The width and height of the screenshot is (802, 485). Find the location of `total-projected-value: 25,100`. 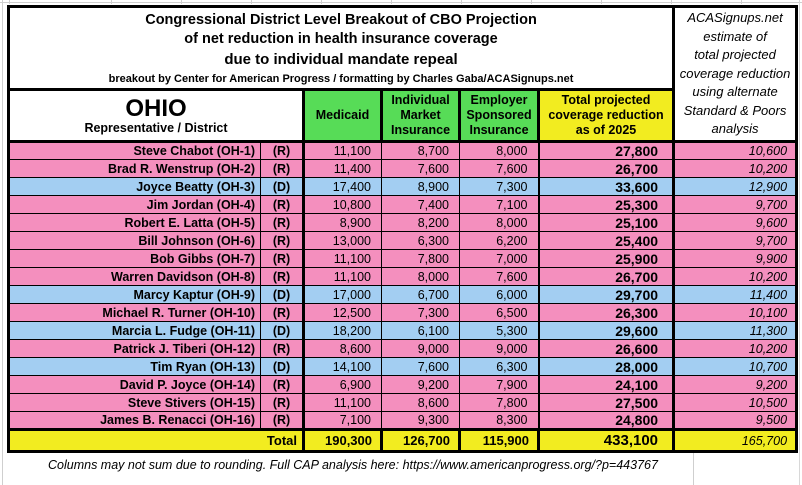

total-projected-value: 25,100 is located at coordinates (606, 222).